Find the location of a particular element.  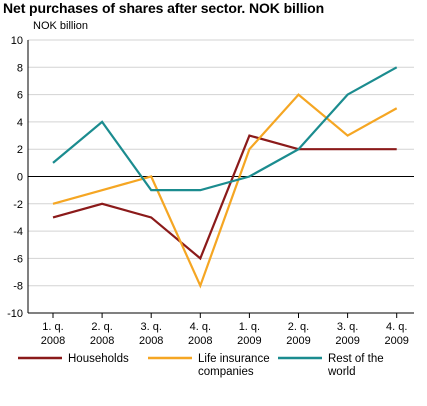

y-tick-label: 8 is located at coordinates (20, 68).